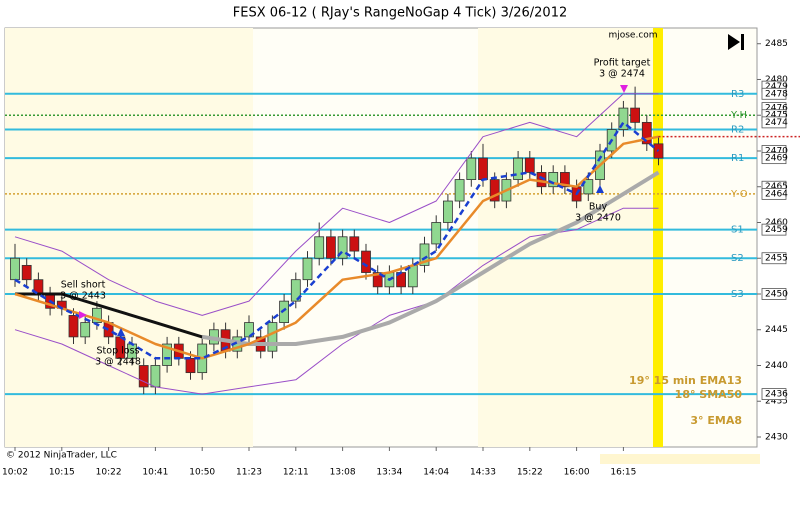  Describe the element at coordinates (483, 473) in the screenshot. I see `x-tick-label: 14:33` at that location.